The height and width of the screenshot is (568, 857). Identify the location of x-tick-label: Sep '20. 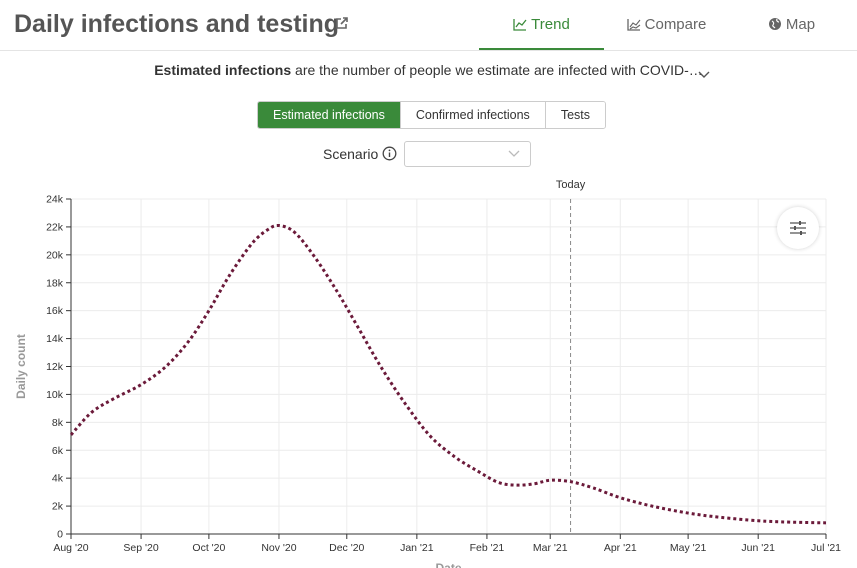
(140, 548).